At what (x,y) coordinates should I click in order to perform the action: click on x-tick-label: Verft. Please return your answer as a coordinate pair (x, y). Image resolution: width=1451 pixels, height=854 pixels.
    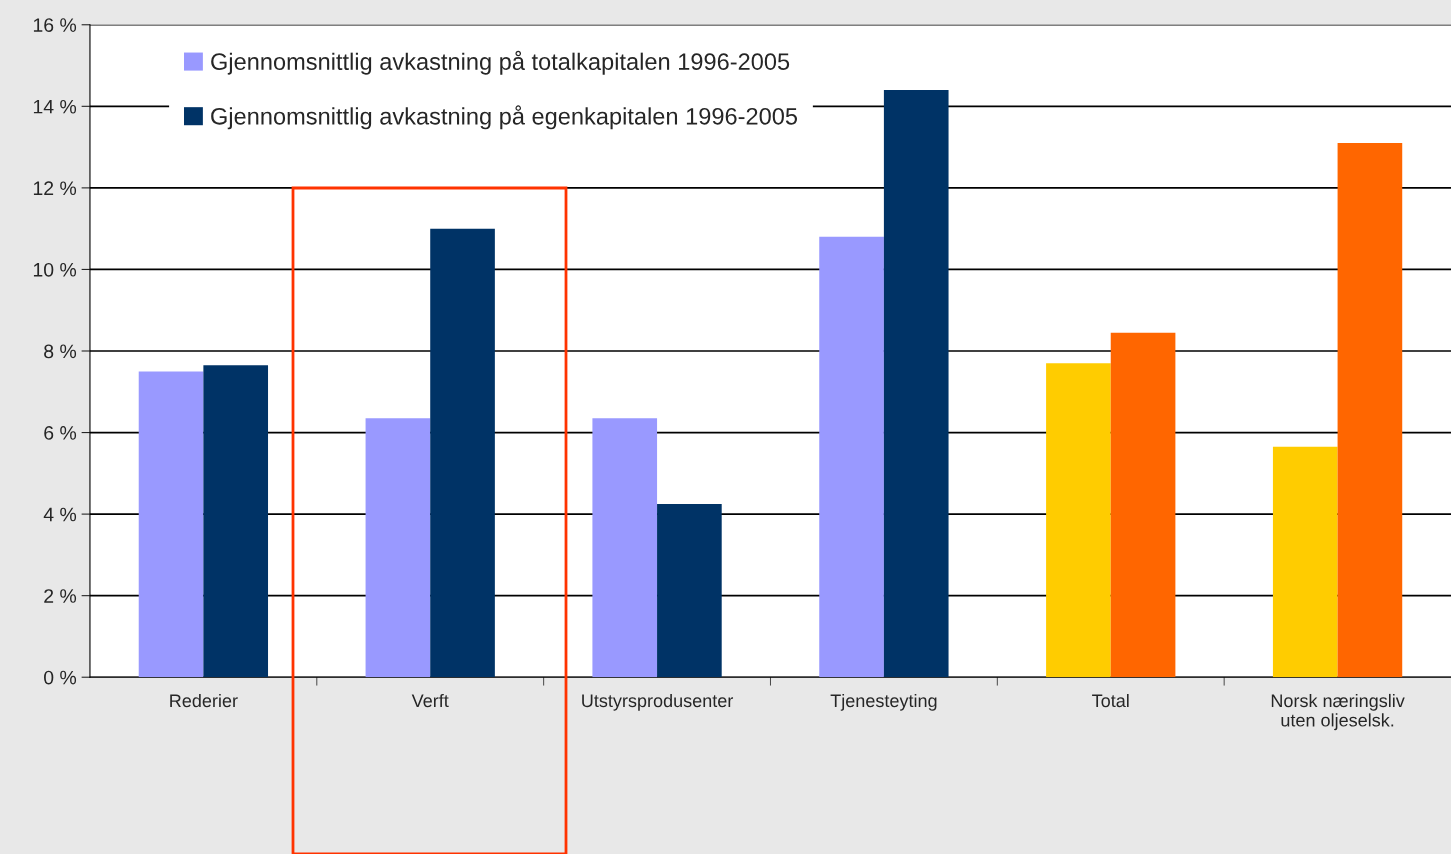
    Looking at the image, I should click on (430, 700).